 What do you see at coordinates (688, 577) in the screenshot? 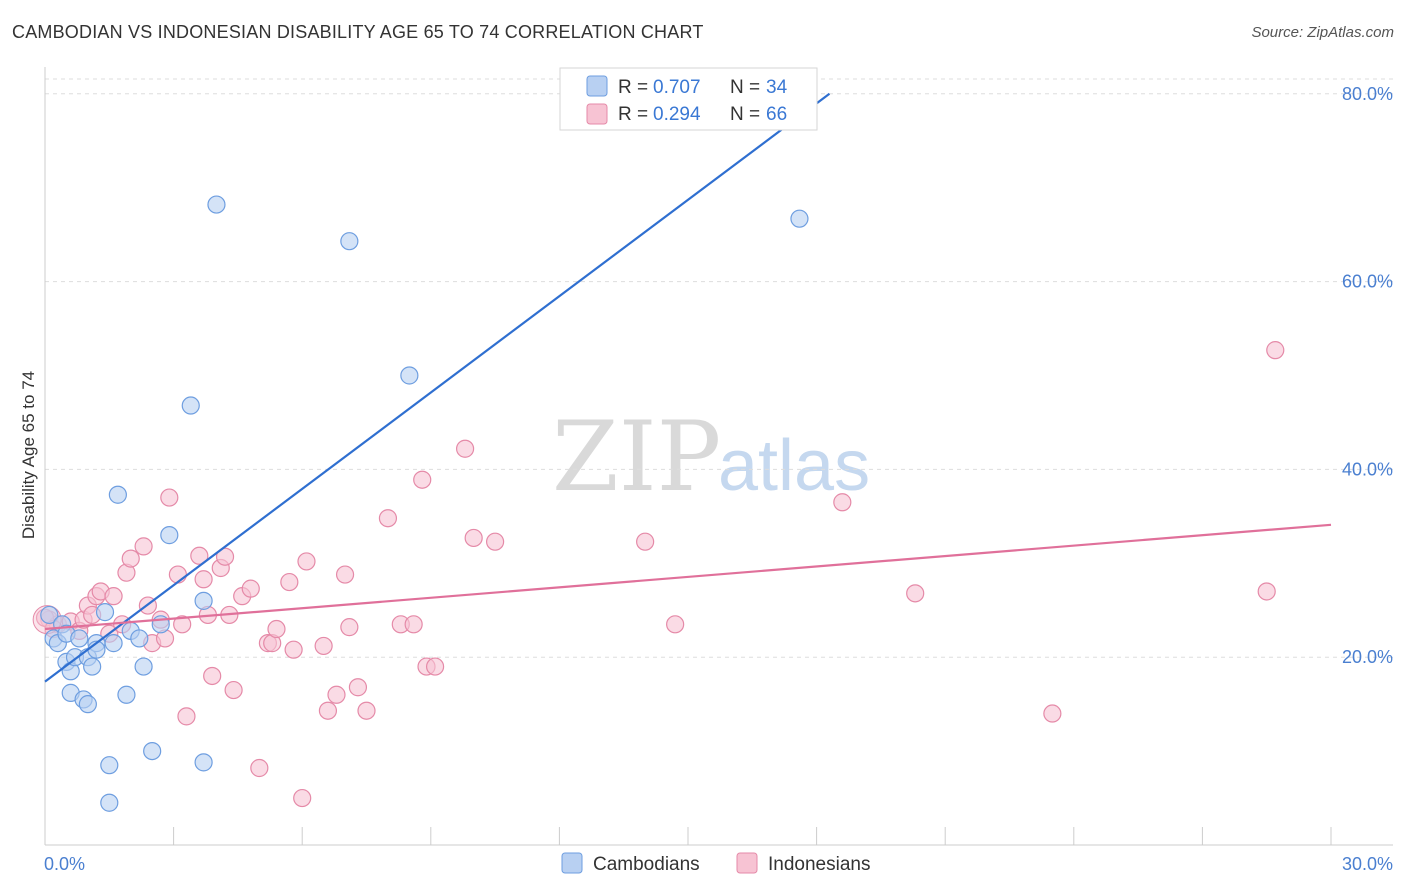
I see `indonesian-trend-line` at bounding box center [688, 577].